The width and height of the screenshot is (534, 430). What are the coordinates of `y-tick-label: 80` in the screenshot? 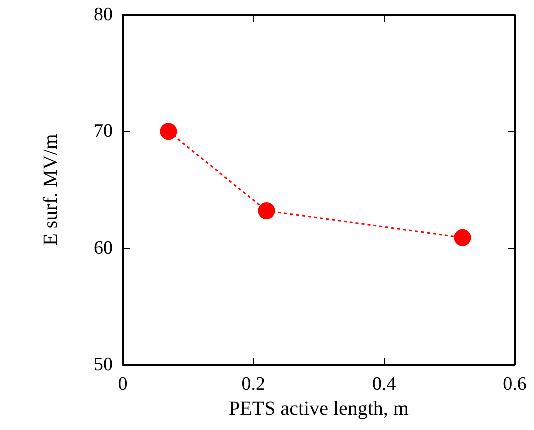 It's located at (103, 15).